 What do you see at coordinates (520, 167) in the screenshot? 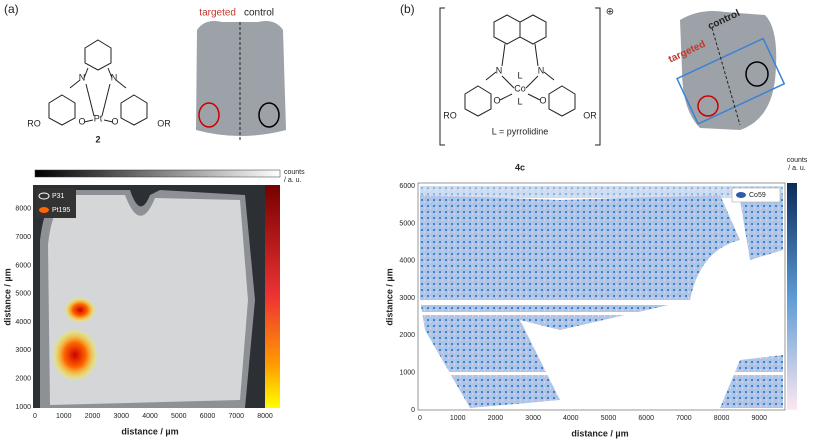
I see `compound-number: 4c` at bounding box center [520, 167].